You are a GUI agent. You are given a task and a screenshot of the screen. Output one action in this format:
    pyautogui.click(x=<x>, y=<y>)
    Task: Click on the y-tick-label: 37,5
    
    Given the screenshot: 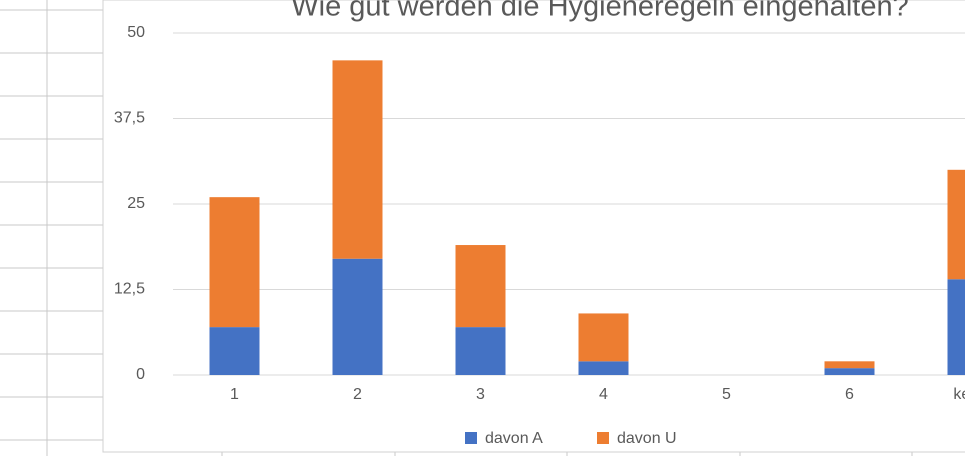 What is the action you would take?
    pyautogui.click(x=129, y=118)
    